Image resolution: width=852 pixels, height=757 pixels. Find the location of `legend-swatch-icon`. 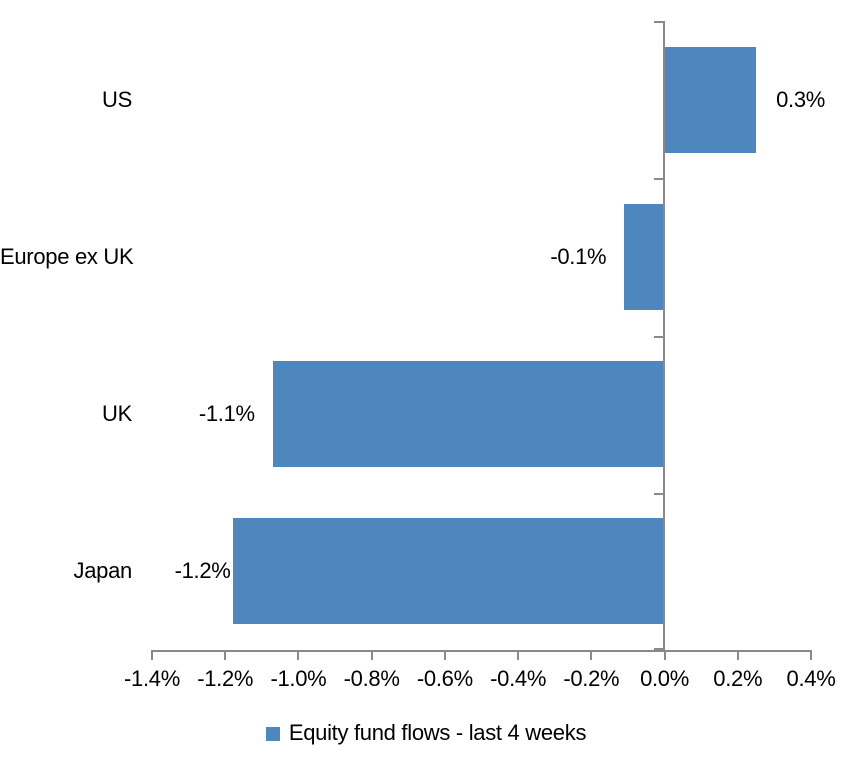

legend-swatch-icon is located at coordinates (272, 734).